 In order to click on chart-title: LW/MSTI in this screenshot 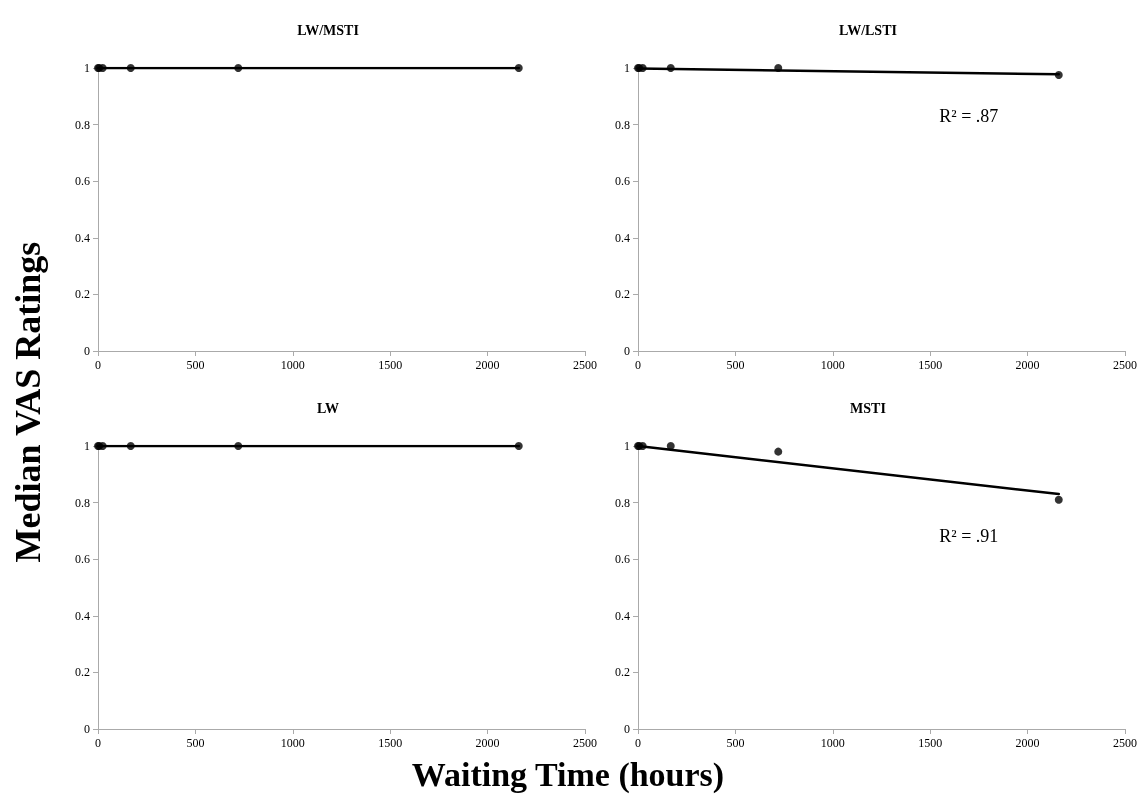, I will do `click(328, 30)`.